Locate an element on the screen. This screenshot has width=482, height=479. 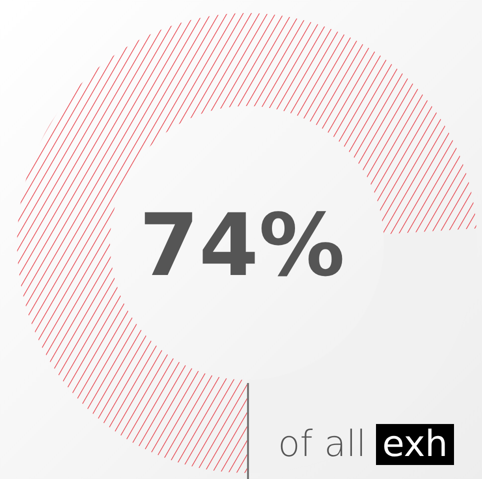
text: exh is located at coordinates (415, 444).